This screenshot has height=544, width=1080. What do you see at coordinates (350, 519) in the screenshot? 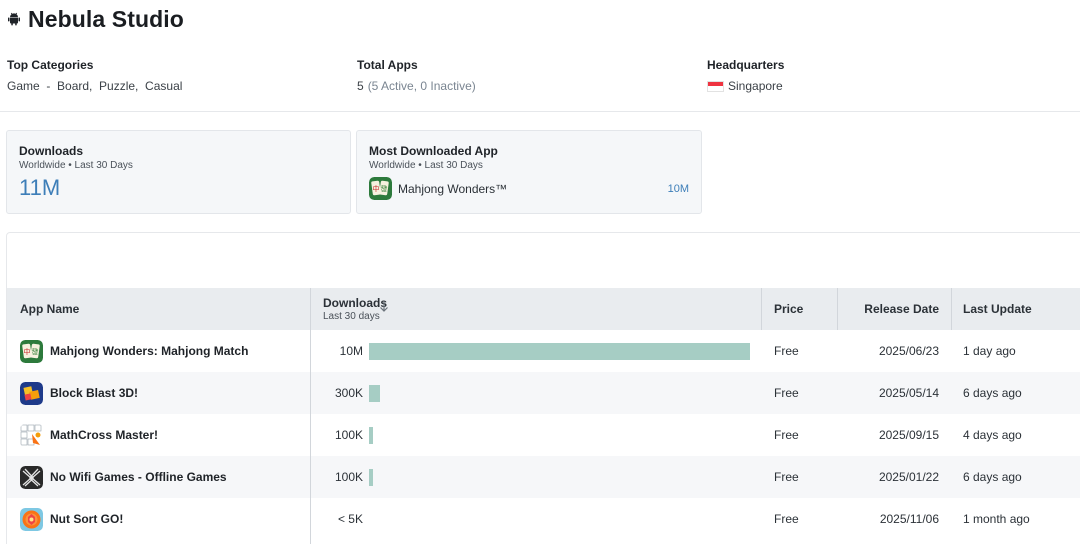
I see `downloads-text: < 5K` at bounding box center [350, 519].